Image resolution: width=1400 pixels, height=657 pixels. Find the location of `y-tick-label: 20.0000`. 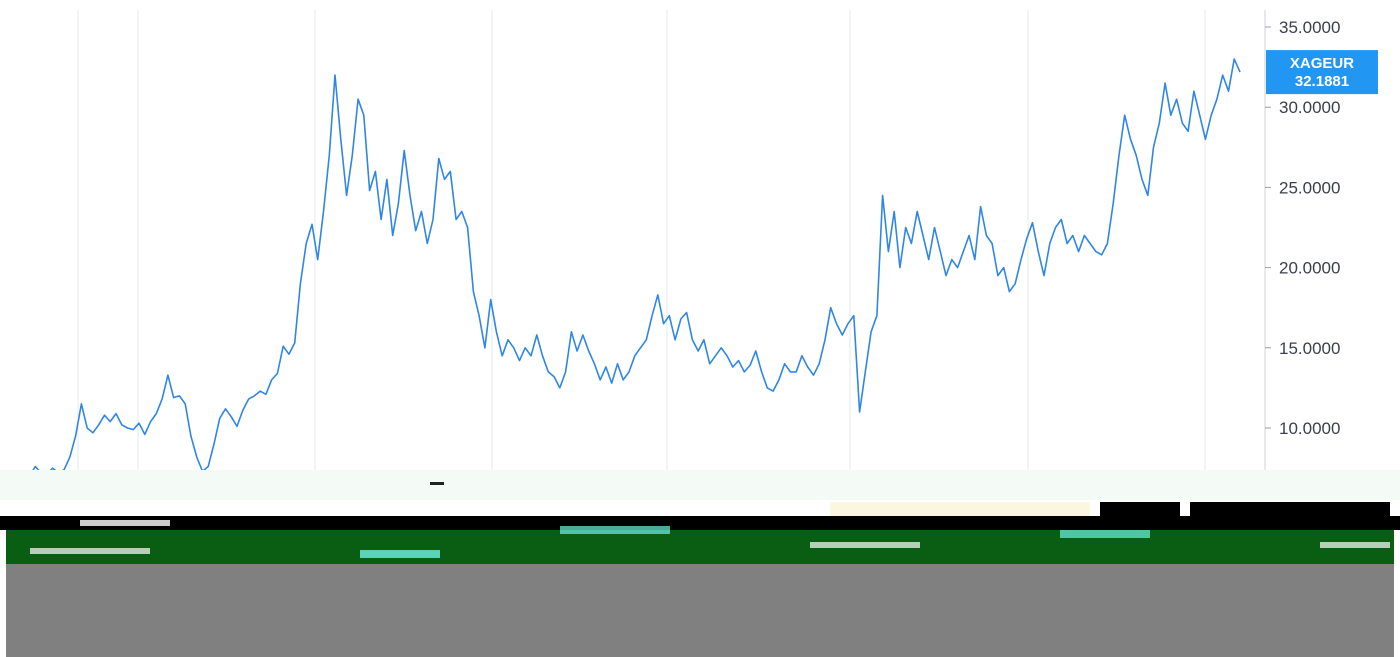

y-tick-label: 20.0000 is located at coordinates (1309, 268).